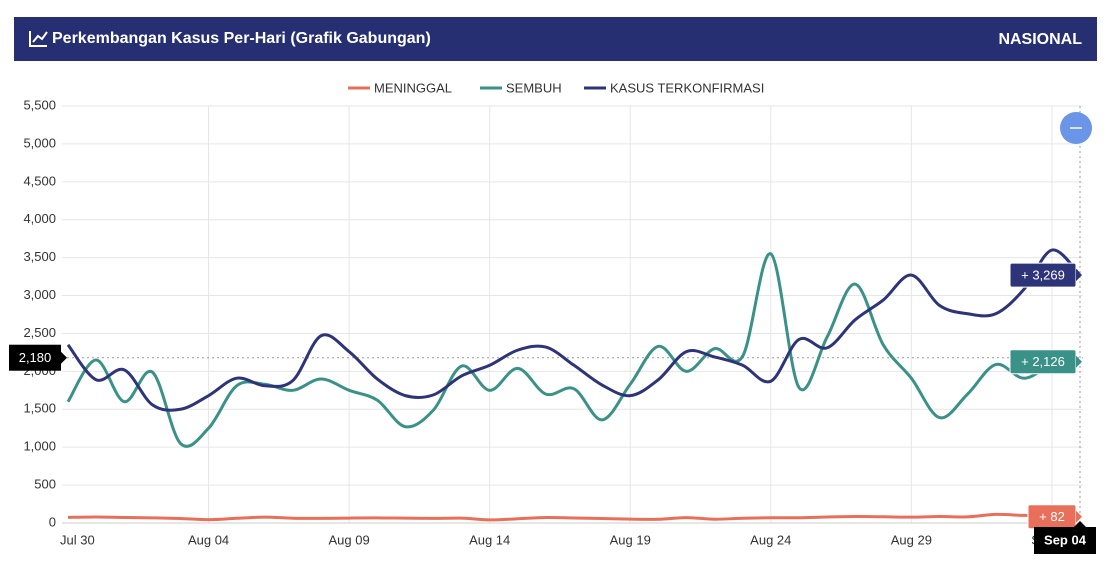 The image size is (1109, 564). I want to click on header-bar, so click(555, 39).